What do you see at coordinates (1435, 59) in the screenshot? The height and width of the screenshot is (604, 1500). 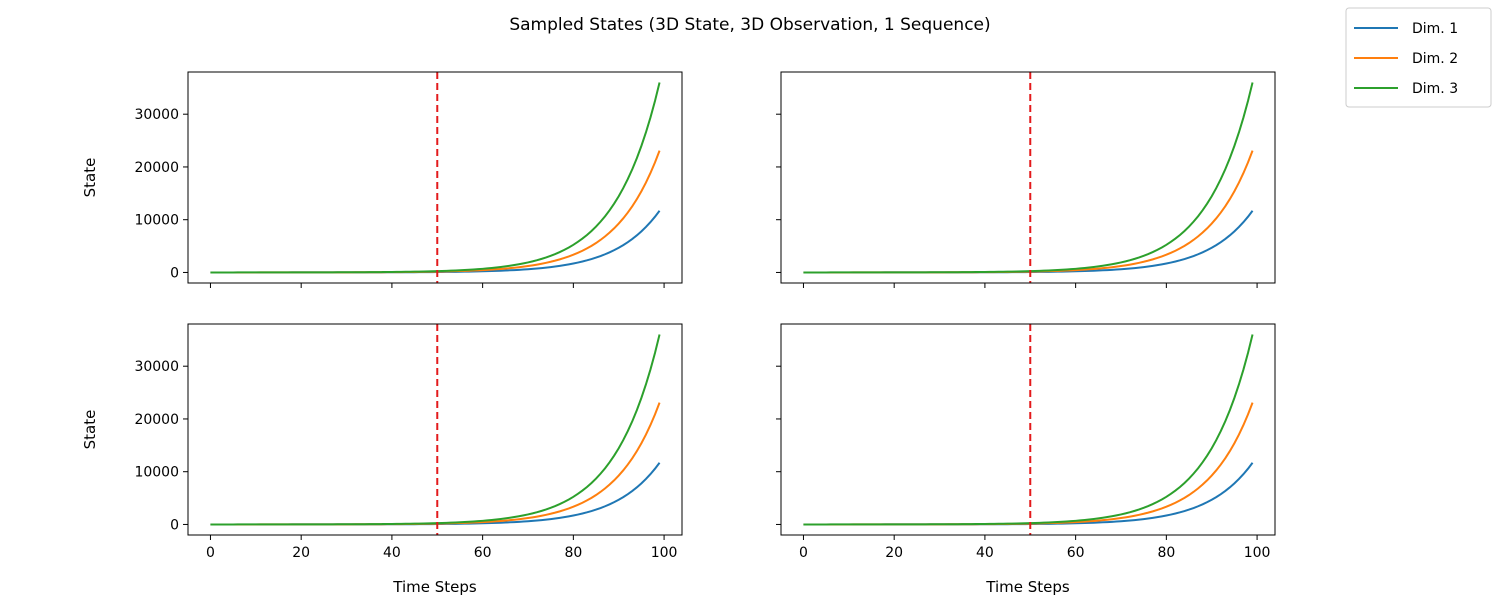 I see `legend-label-dim-2: Dim. 2` at bounding box center [1435, 59].